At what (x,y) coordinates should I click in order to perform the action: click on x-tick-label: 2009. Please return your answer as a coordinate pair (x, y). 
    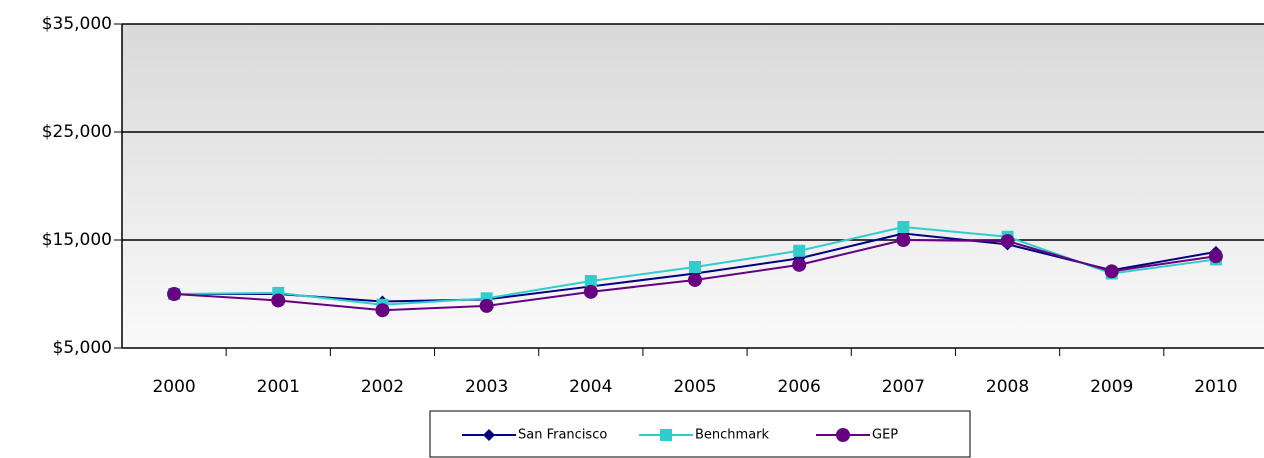
    Looking at the image, I should click on (1111, 387).